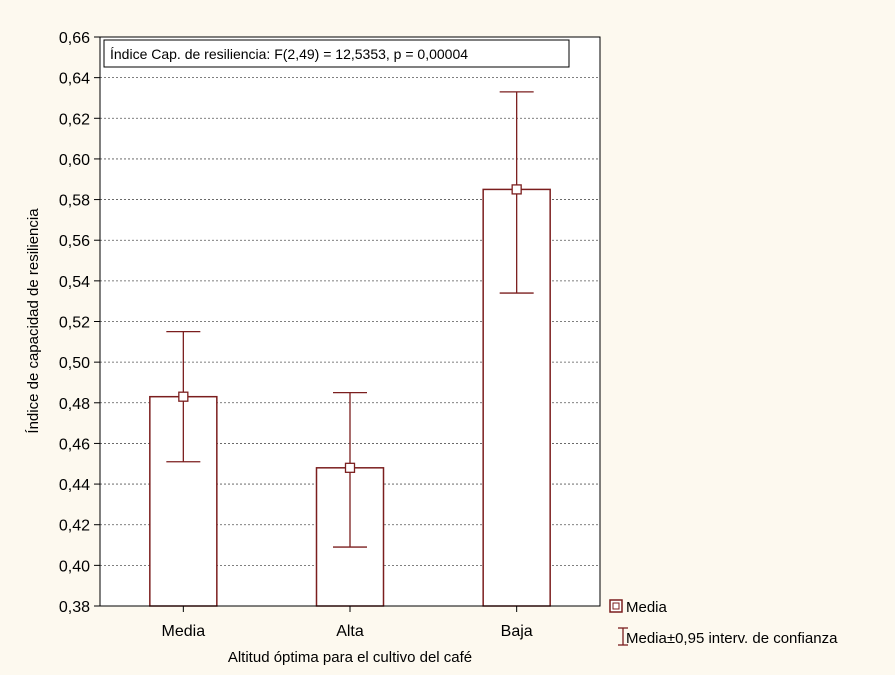 This screenshot has width=895, height=675. I want to click on legend: Media Media±0,95 interv. de confianza, so click(723, 623).